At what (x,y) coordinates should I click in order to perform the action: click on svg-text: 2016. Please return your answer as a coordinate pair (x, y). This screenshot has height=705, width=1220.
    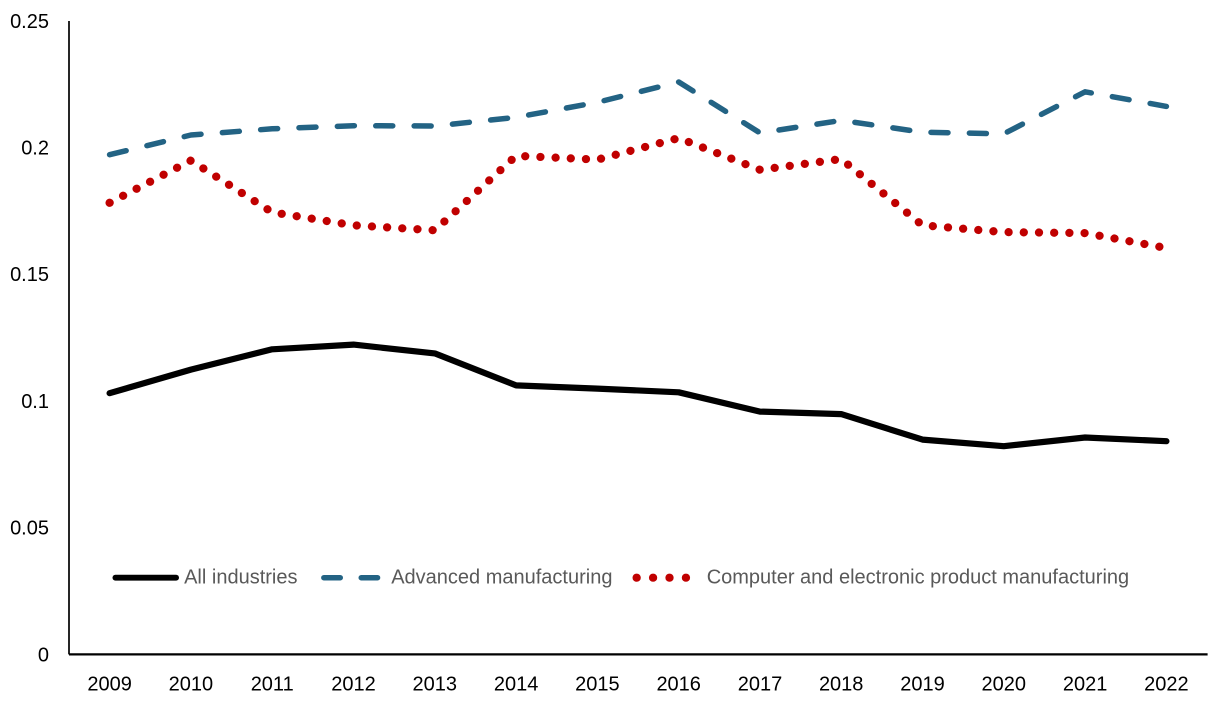
    Looking at the image, I should click on (678, 685).